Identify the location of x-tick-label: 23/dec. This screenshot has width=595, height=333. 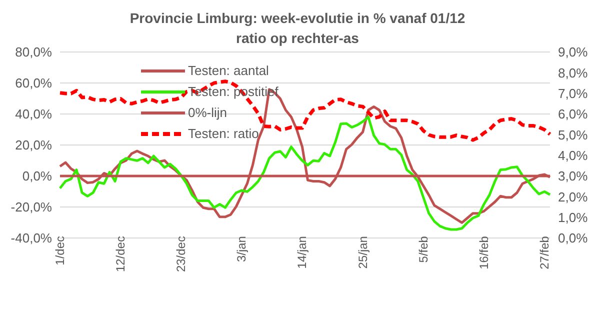
(181, 254).